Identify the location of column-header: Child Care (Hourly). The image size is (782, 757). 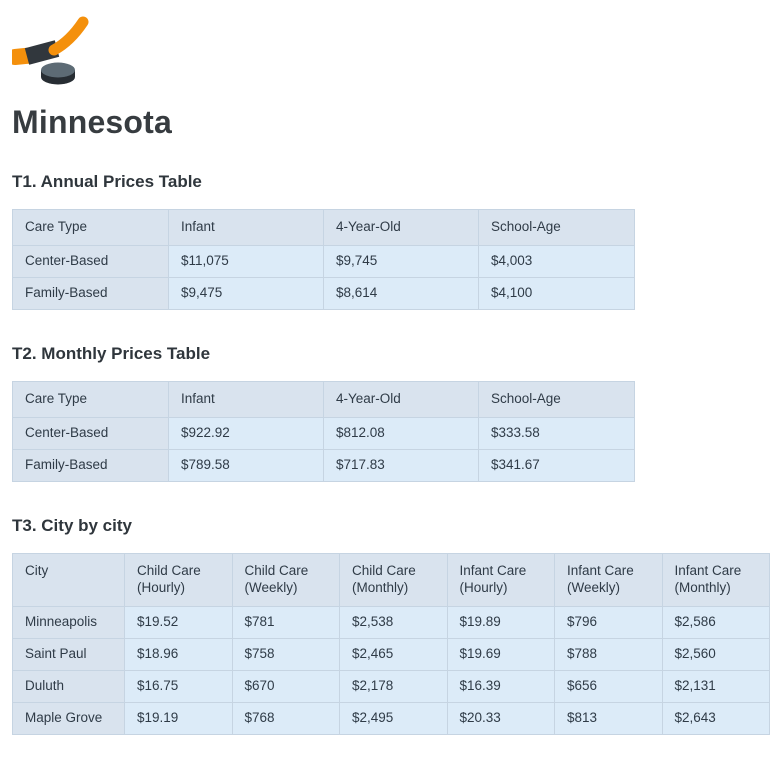
(178, 579).